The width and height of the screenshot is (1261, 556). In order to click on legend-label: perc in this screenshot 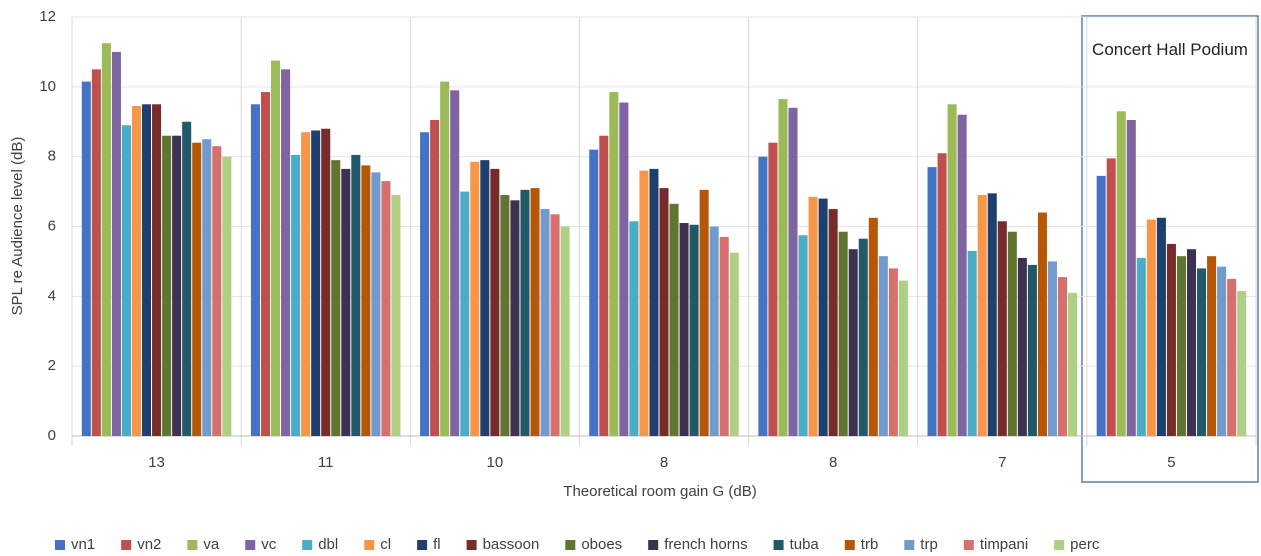, I will do `click(1085, 544)`.